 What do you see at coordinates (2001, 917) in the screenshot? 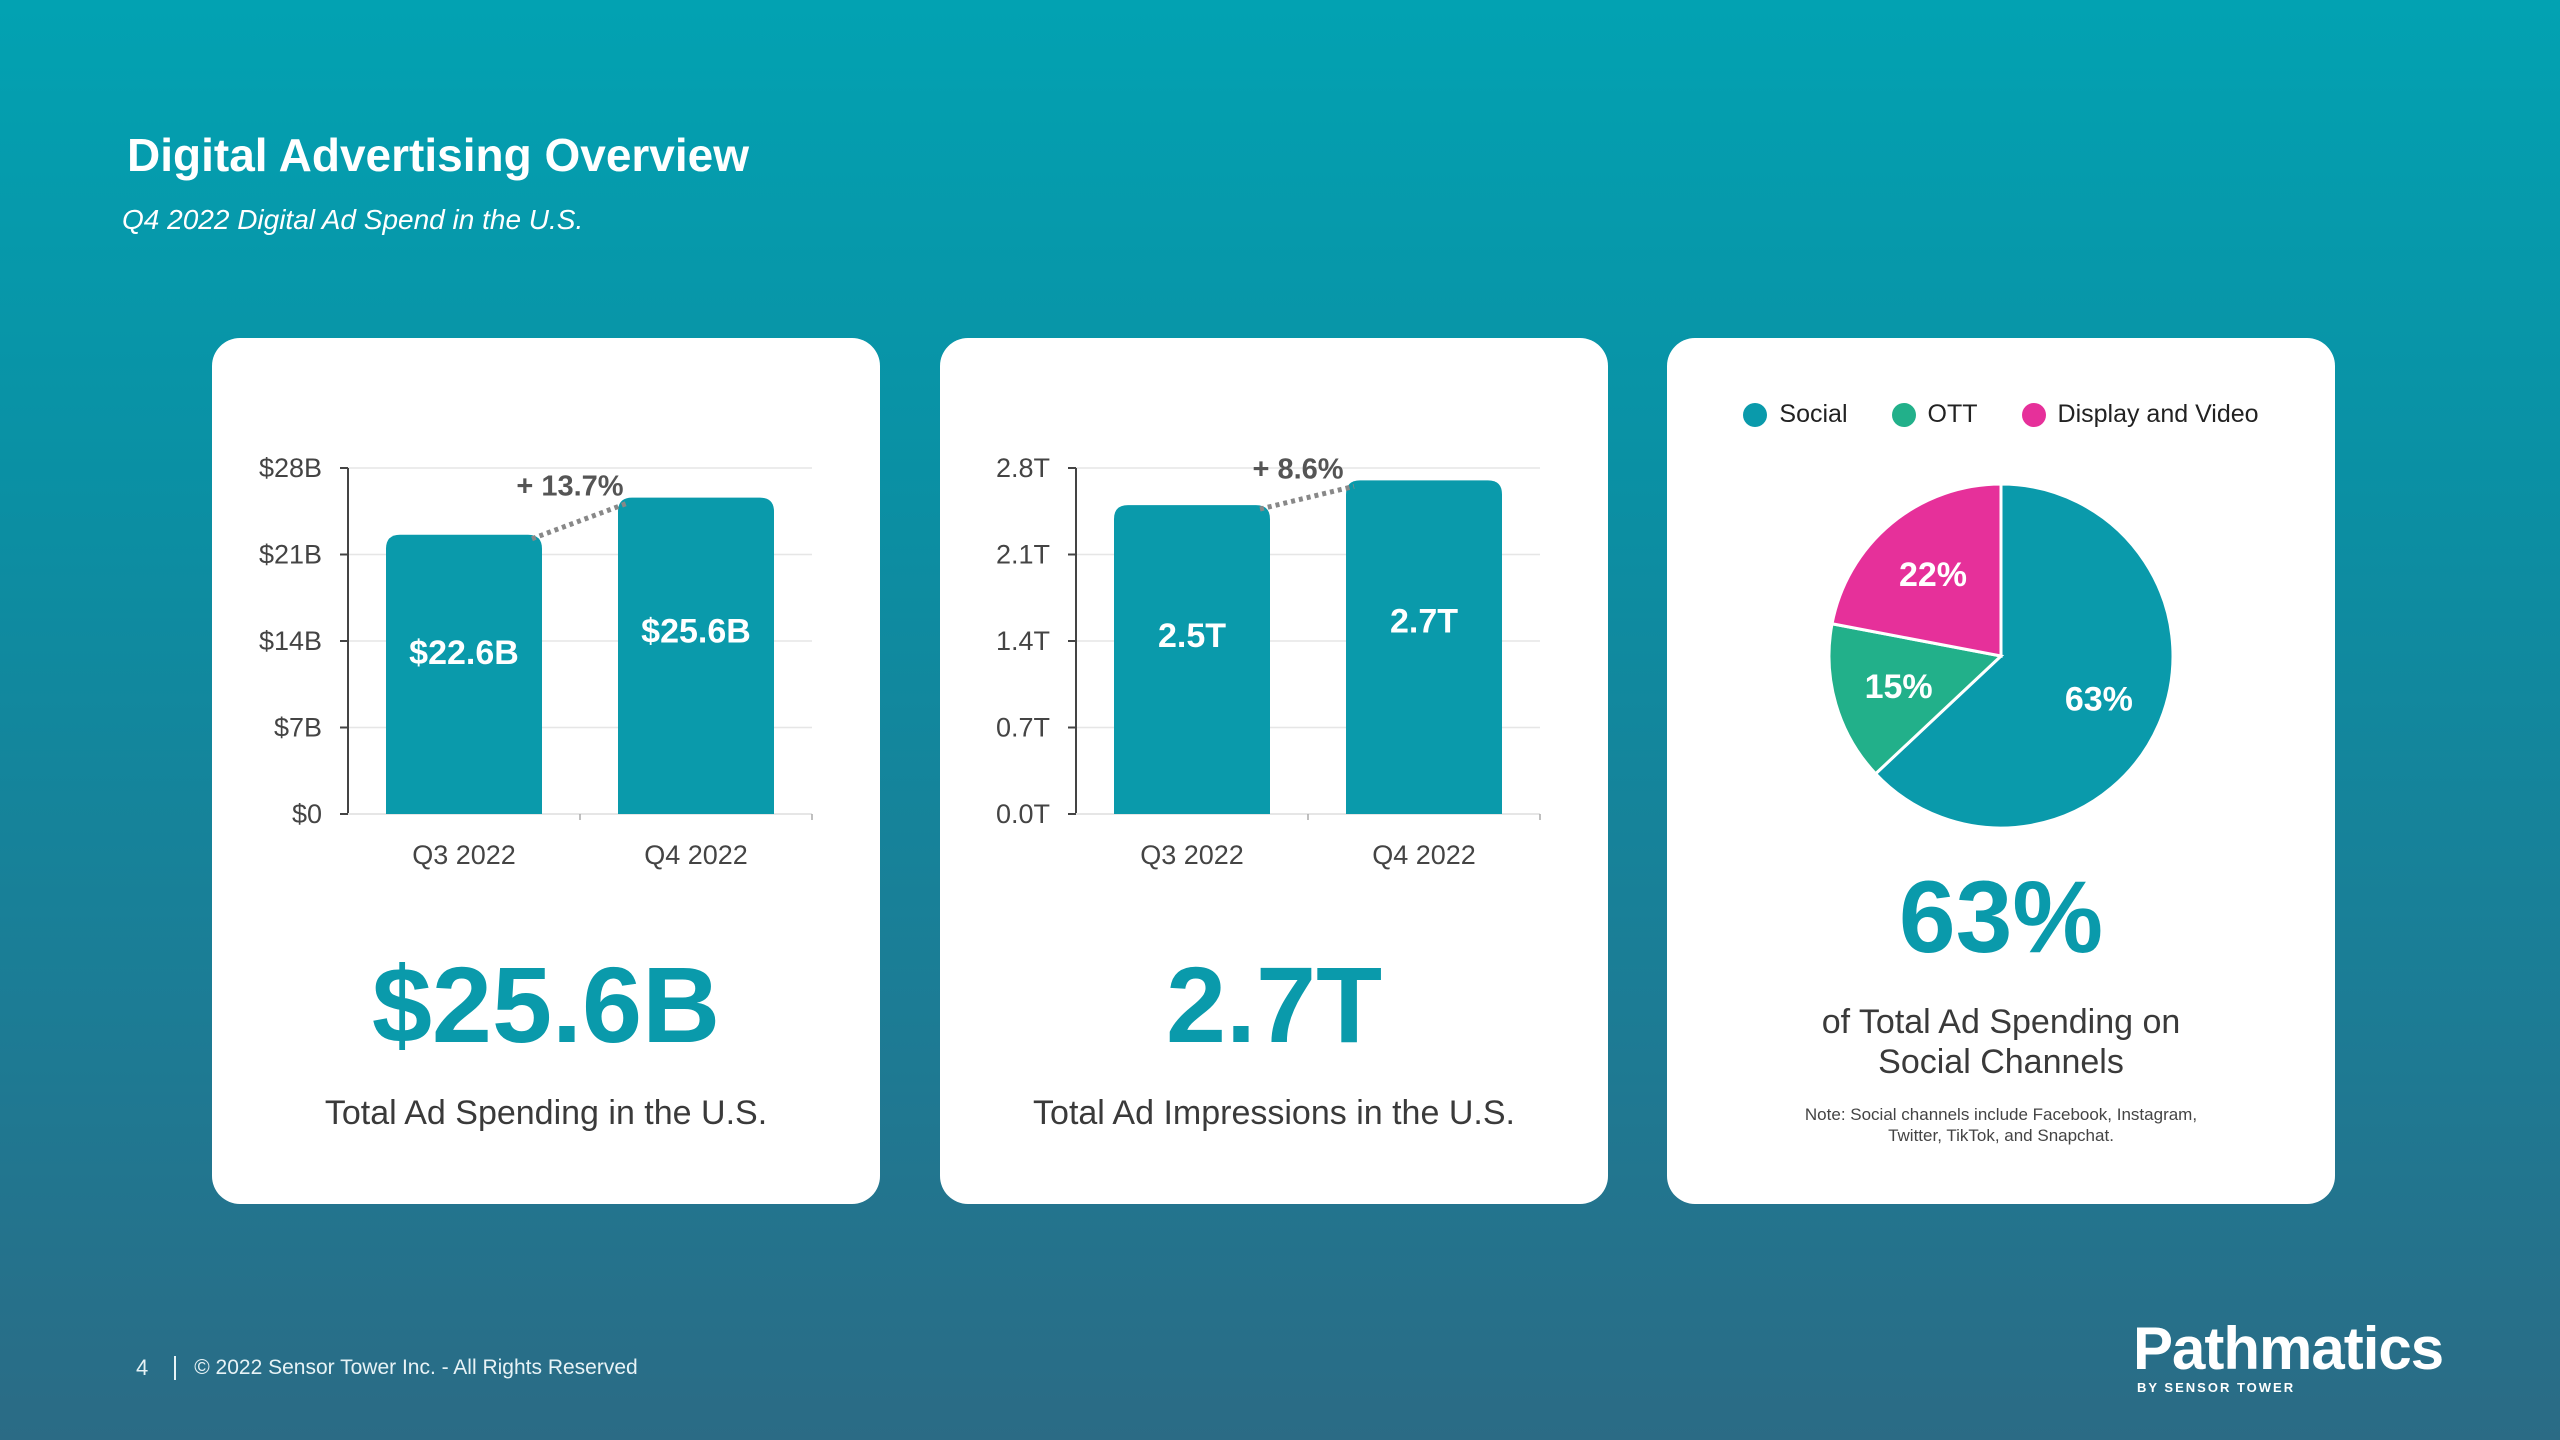
I see `social-share-value: 63%` at bounding box center [2001, 917].